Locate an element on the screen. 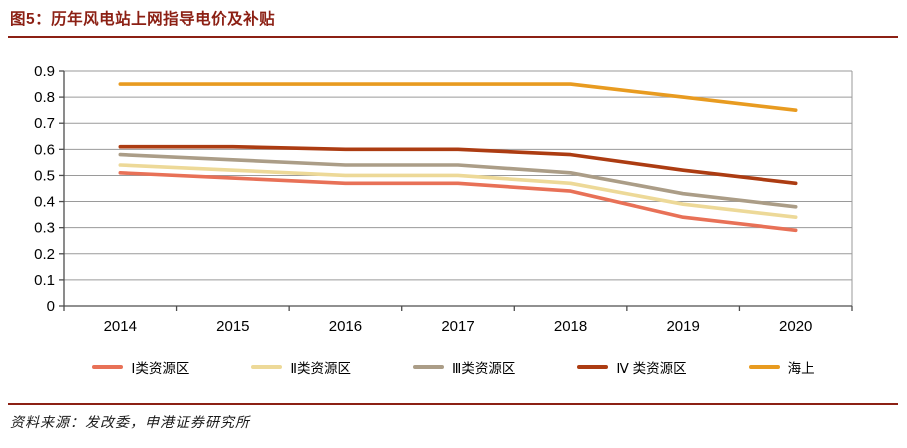  y-tick-label: 0 is located at coordinates (51, 306).